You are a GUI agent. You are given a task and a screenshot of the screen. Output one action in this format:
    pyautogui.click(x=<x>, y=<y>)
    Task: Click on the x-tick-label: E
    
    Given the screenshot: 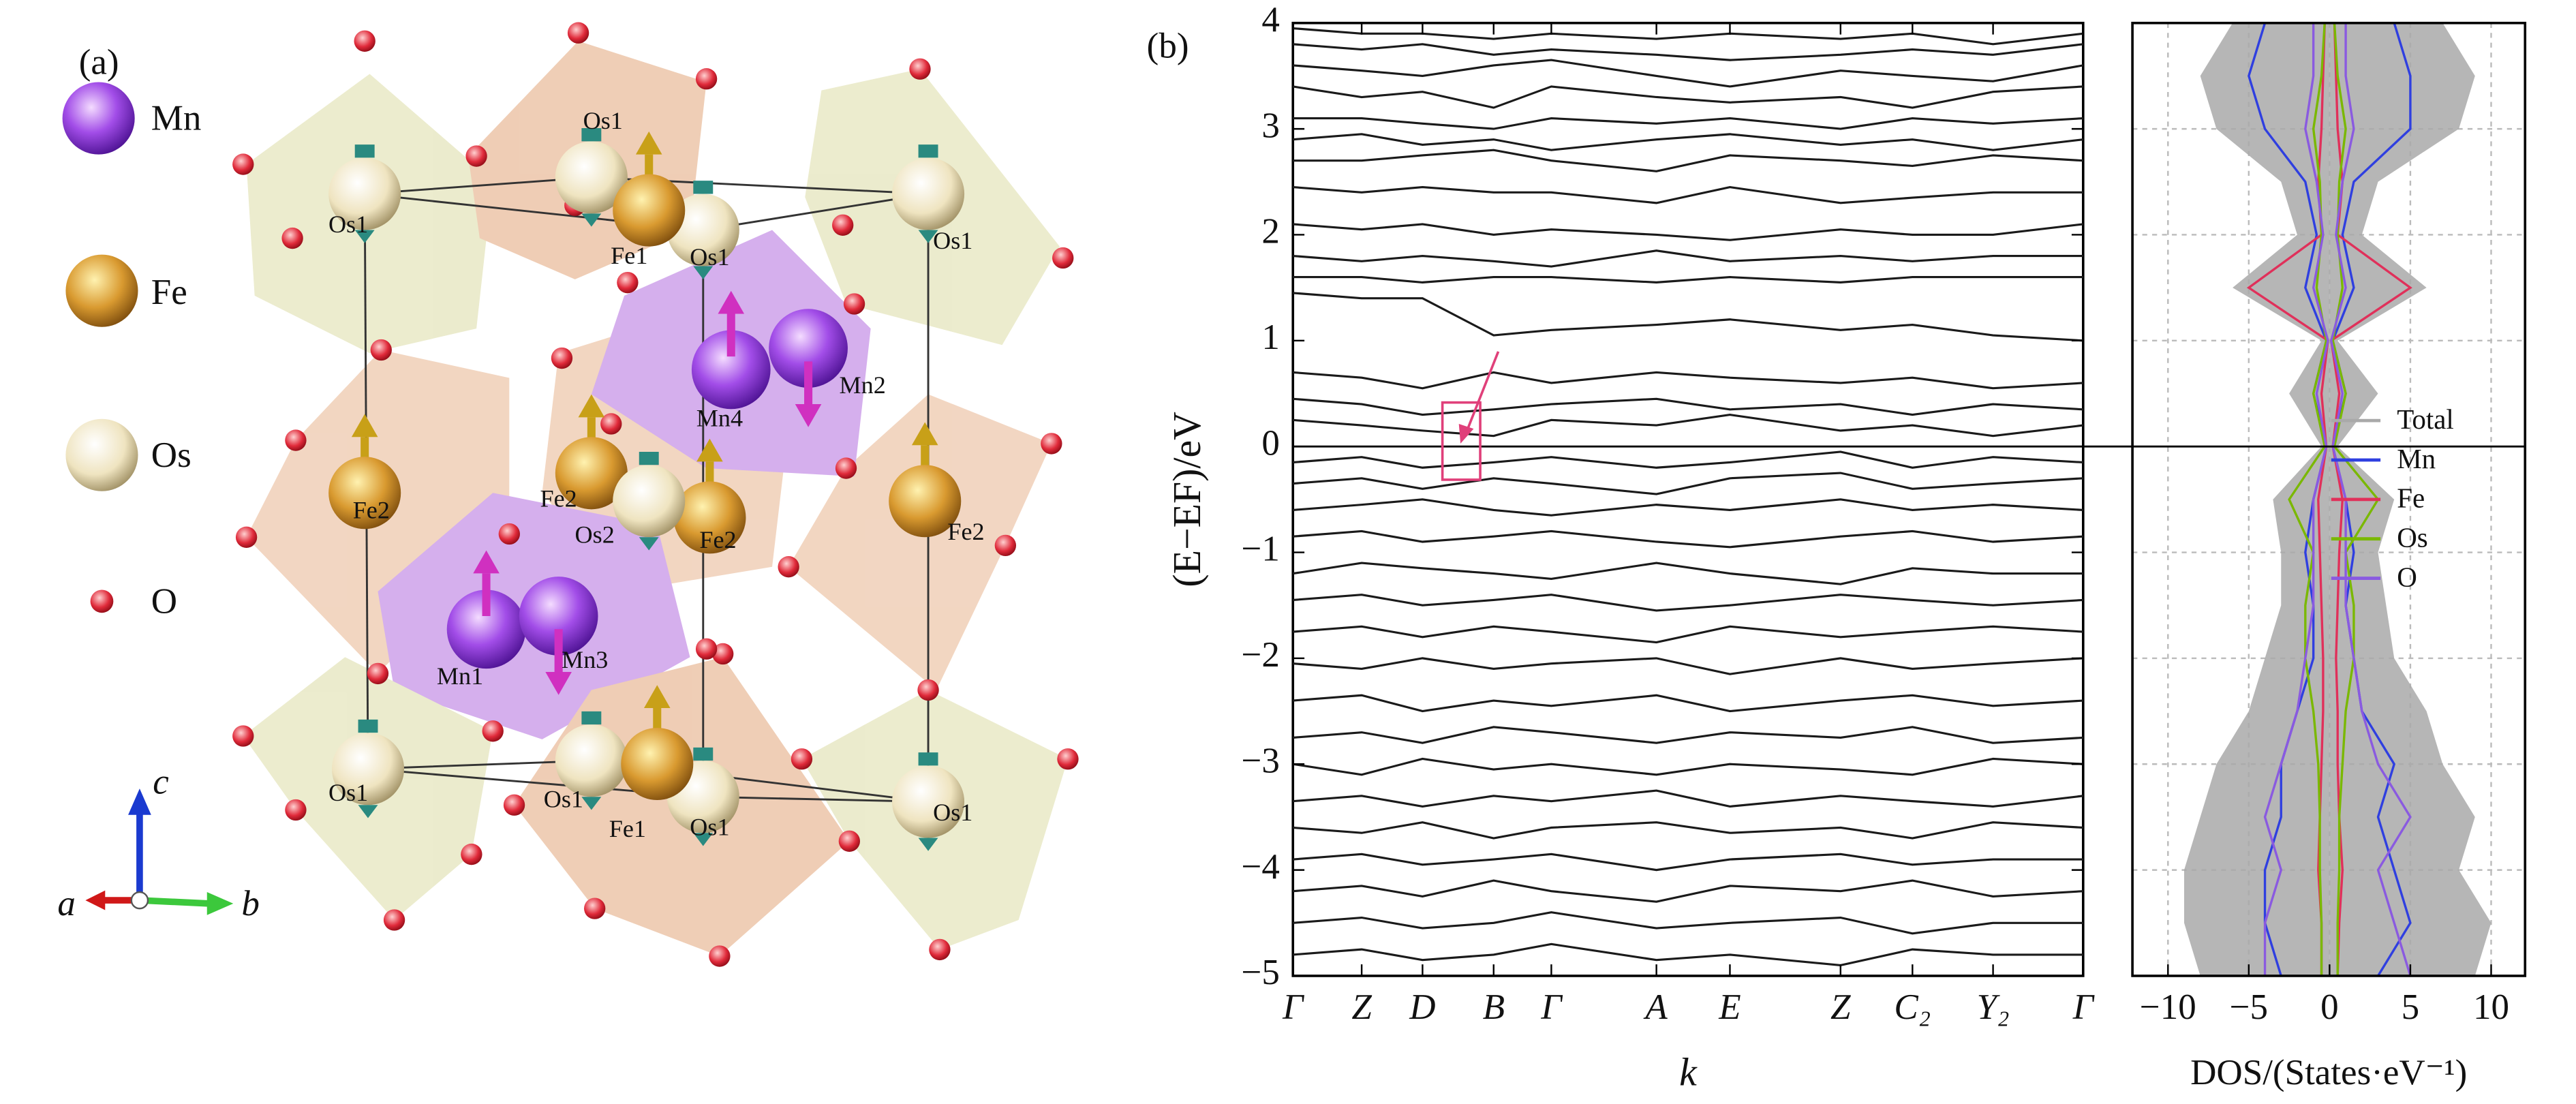 What is the action you would take?
    pyautogui.click(x=1730, y=1007)
    